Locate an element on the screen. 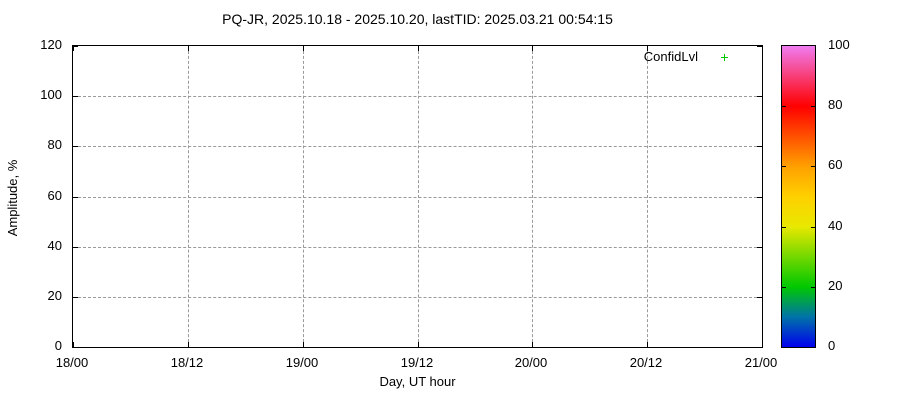  x-tick-label: 20/00 is located at coordinates (531, 362).